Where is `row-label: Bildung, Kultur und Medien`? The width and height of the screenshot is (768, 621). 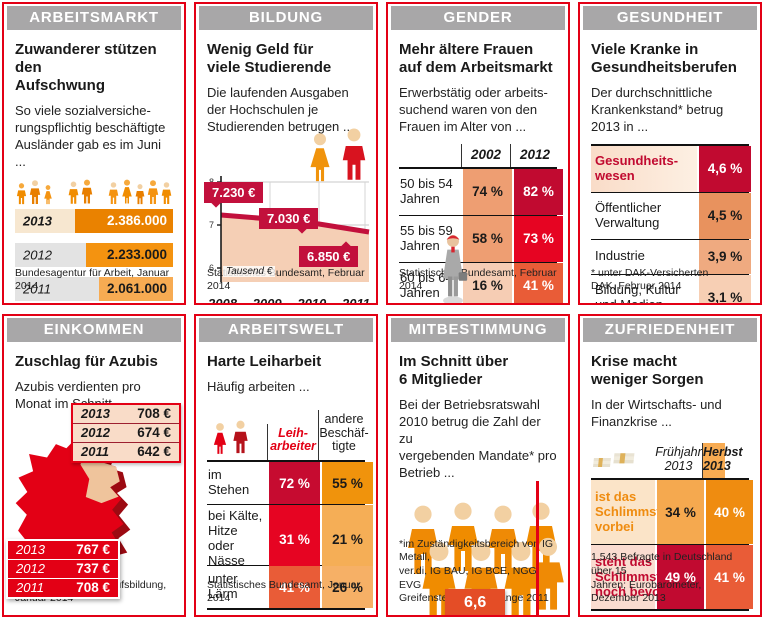 row-label: Bildung, Kultur und Medien is located at coordinates (637, 293).